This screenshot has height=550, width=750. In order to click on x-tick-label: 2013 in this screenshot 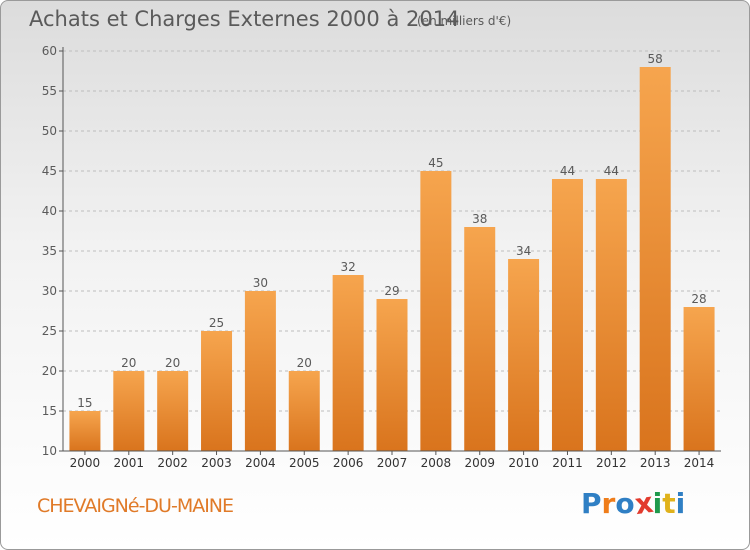, I will do `click(655, 463)`.